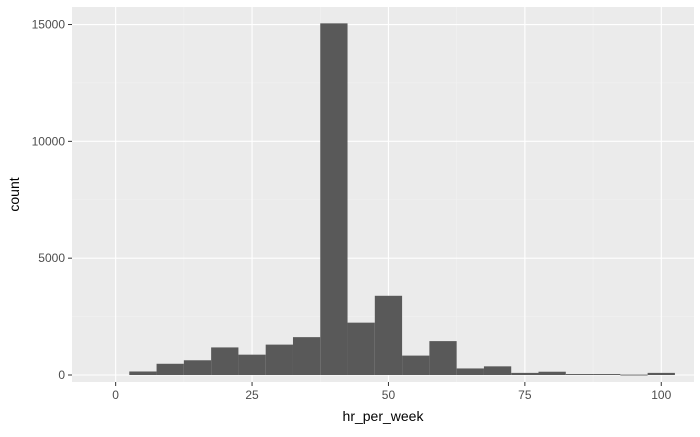  What do you see at coordinates (49, 141) in the screenshot?
I see `y-tick-label: 10000` at bounding box center [49, 141].